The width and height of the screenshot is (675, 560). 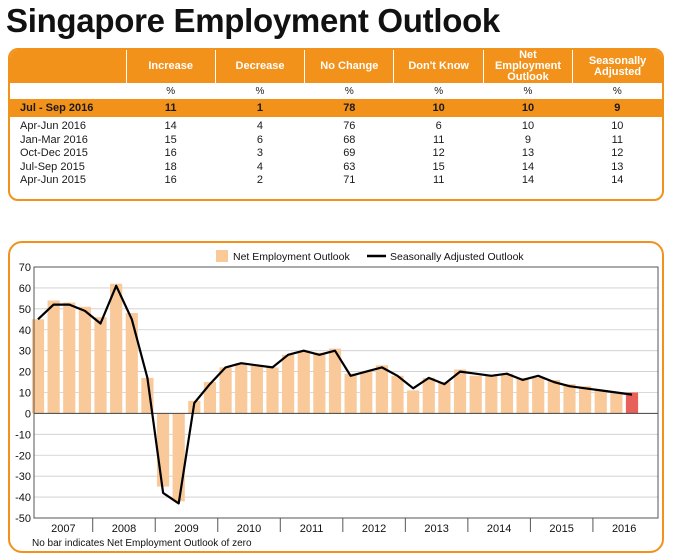 I want to click on table-cell: Jul-Sep 2015, so click(x=52, y=166).